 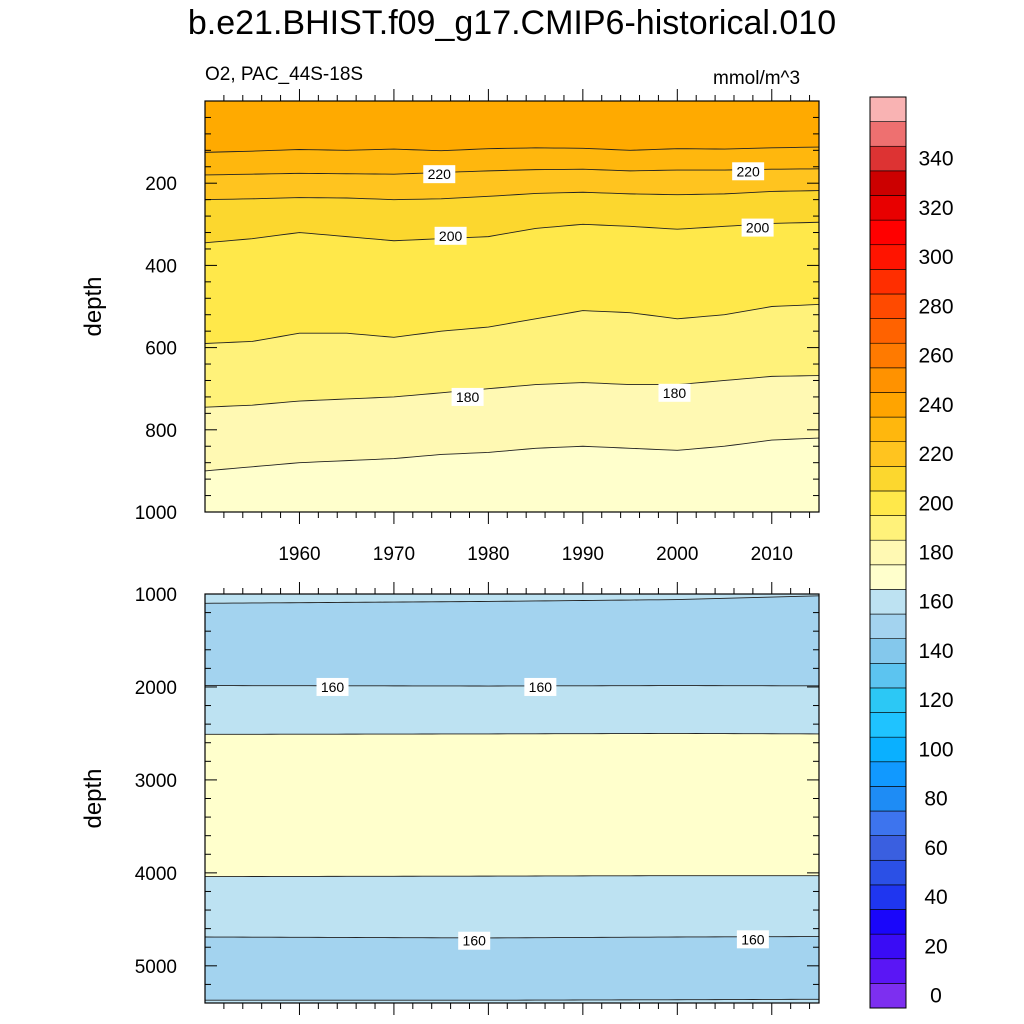 What do you see at coordinates (935, 897) in the screenshot?
I see `colorbar-label: 40` at bounding box center [935, 897].